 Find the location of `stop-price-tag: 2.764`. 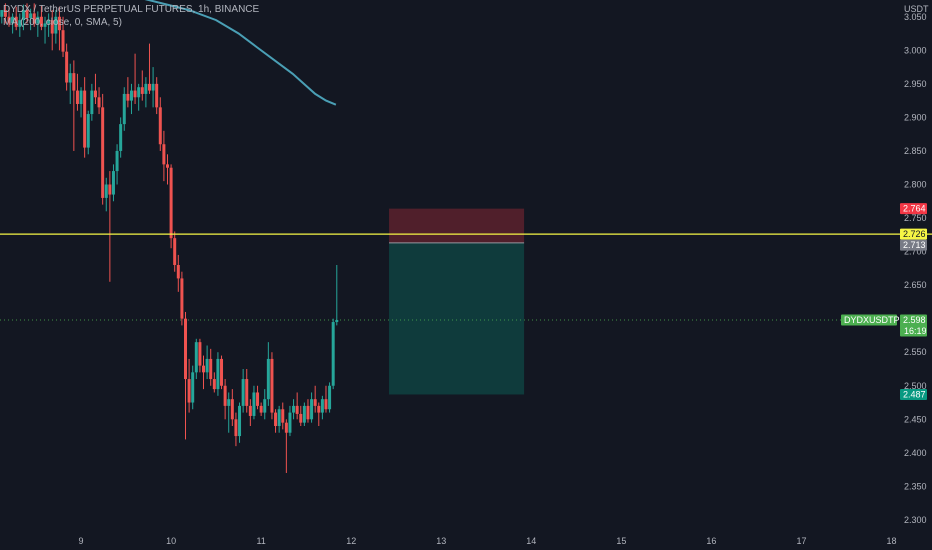

stop-price-tag: 2.764 is located at coordinates (913, 209).